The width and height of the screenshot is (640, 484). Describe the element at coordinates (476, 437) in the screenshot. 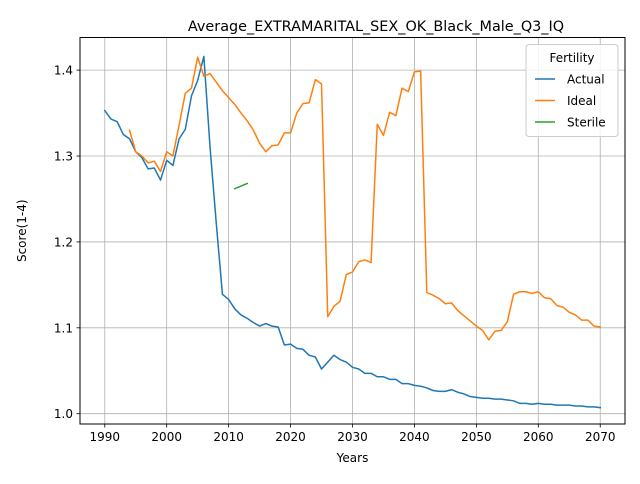

I see `x-tick-label: 2050` at that location.